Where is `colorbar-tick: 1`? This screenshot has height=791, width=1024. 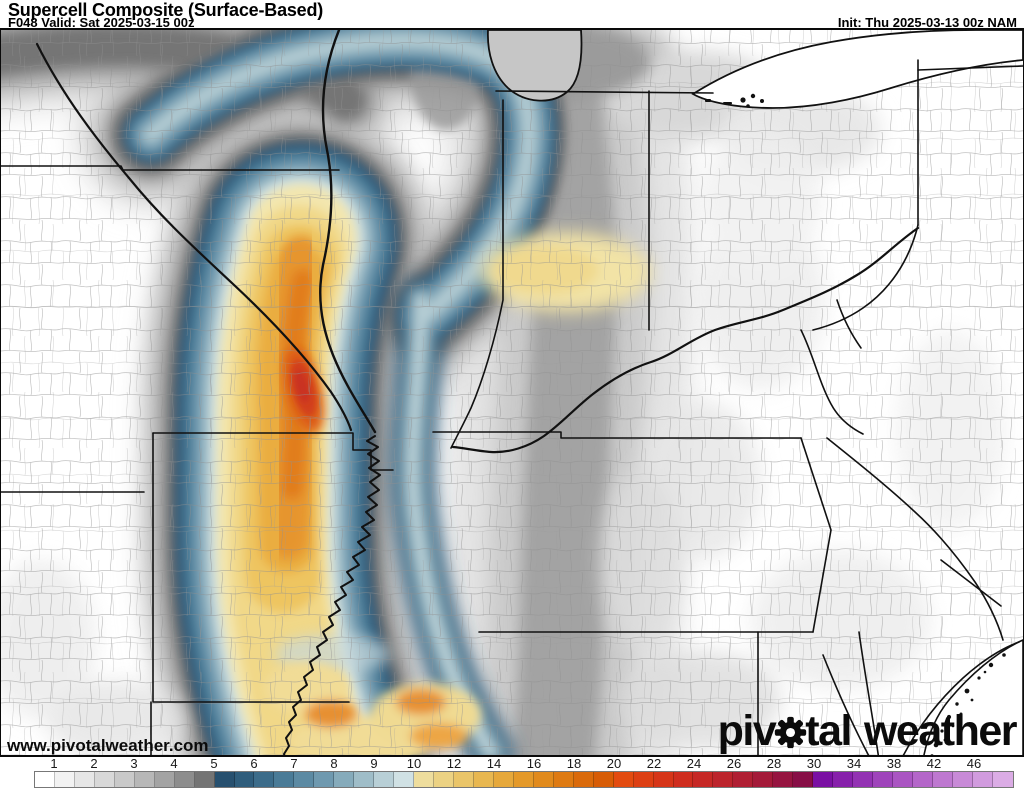 colorbar-tick: 1 is located at coordinates (54, 763).